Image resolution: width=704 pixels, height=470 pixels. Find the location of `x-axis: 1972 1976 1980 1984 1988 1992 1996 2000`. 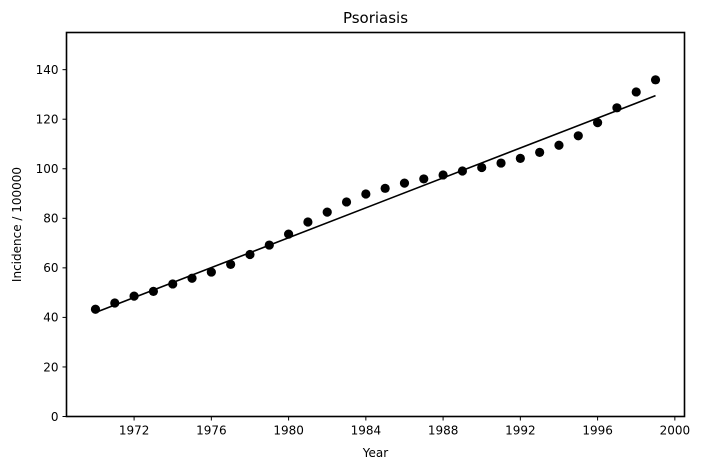

x-axis: 1972 1976 1980 1984 1988 1992 1996 2000 is located at coordinates (405, 427).